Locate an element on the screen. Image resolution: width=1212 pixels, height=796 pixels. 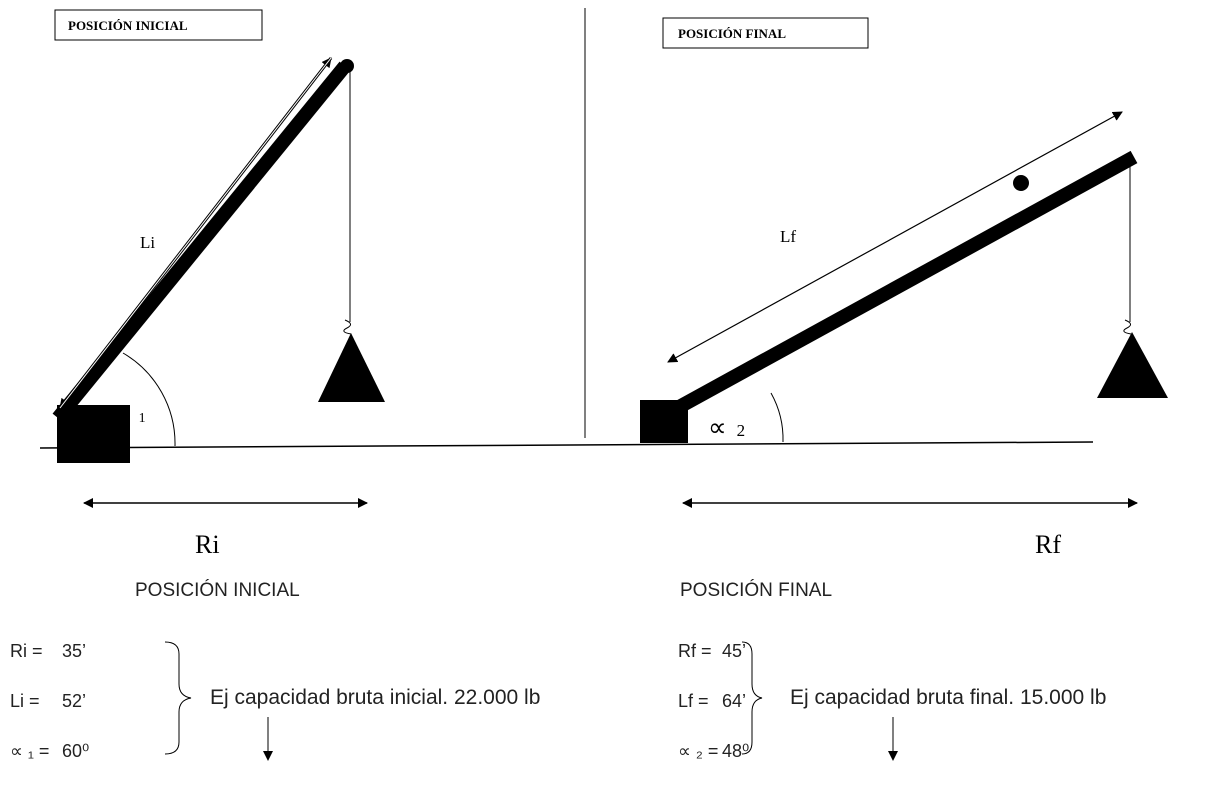
spec-value: 64’ is located at coordinates (734, 701).